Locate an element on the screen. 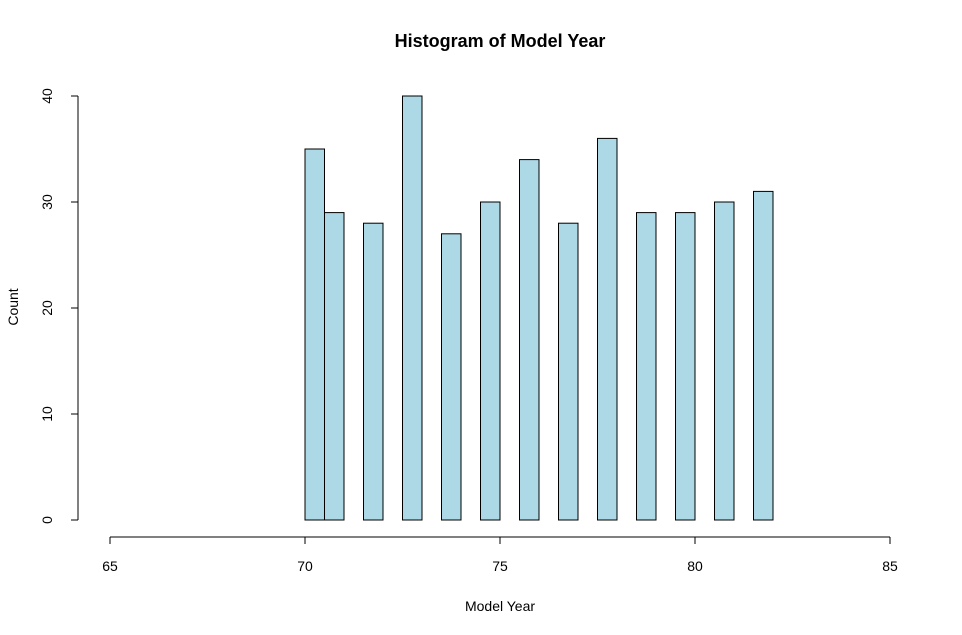 This screenshot has width=962, height=635. x-axis-label: Model Year is located at coordinates (500, 606).